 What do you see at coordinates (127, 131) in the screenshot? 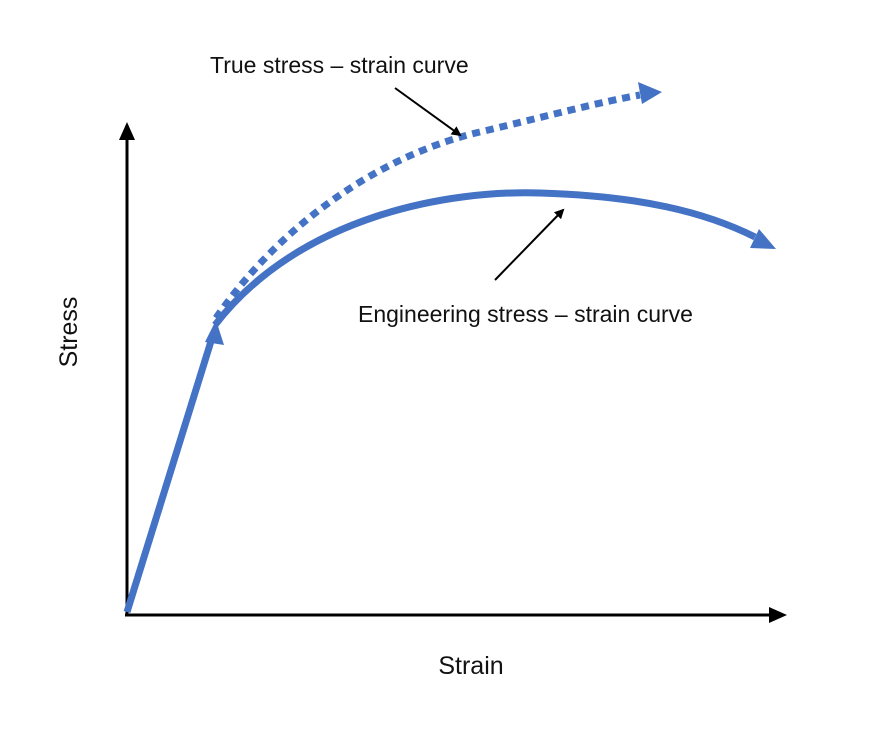
I see `y-axis-arrow` at bounding box center [127, 131].